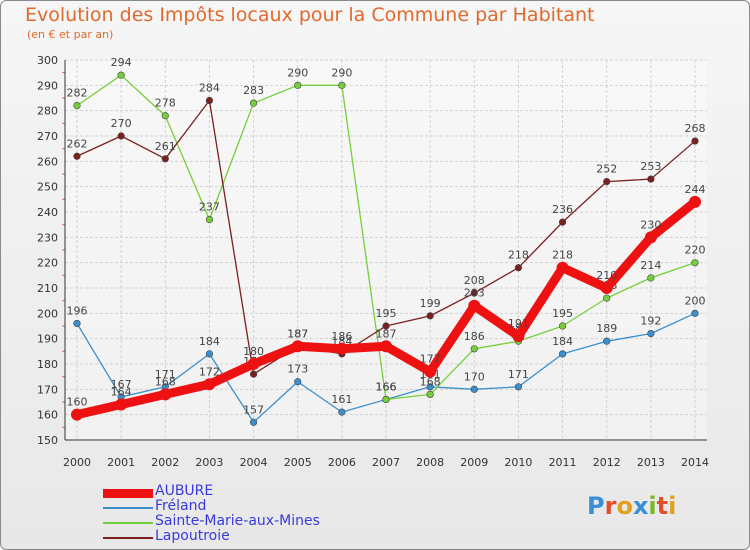 This screenshot has width=750, height=550. I want to click on x-tick-label: 2010, so click(518, 462).